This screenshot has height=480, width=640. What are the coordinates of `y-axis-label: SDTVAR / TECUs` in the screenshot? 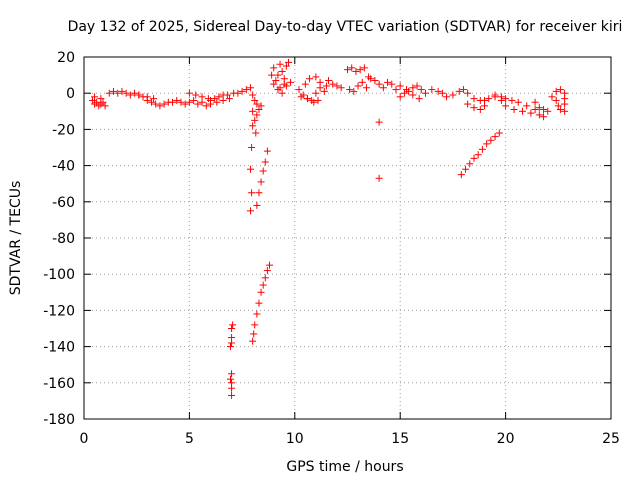 It's located at (16, 238).